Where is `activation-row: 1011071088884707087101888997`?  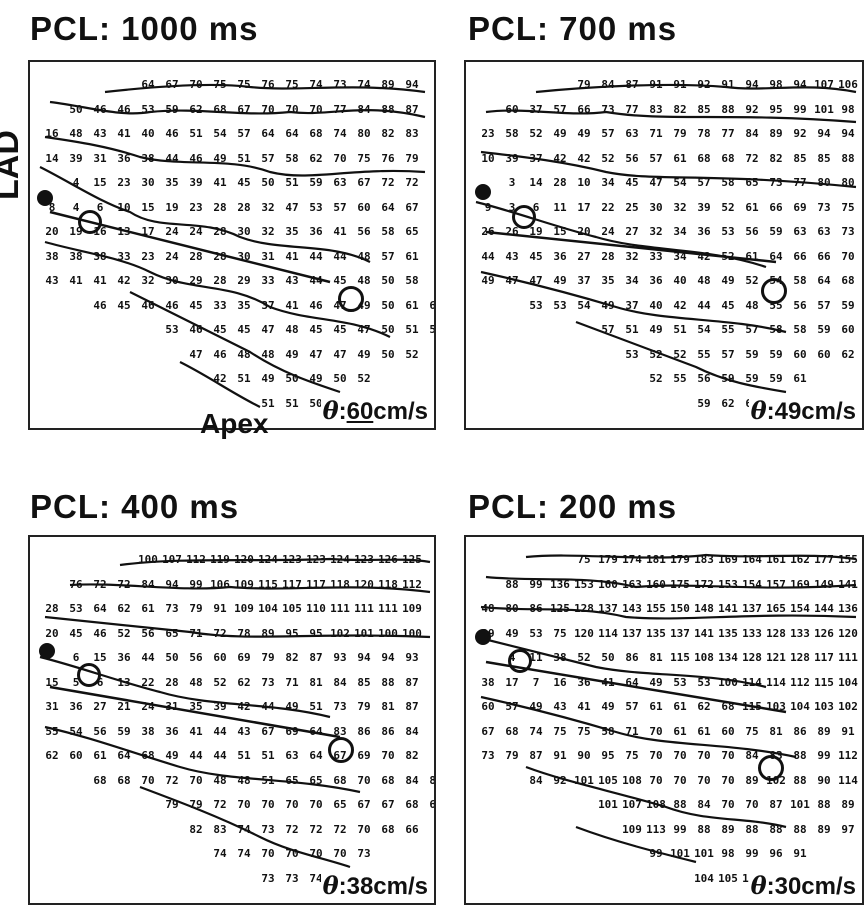
activation-row: 1011071088884707087101888997 is located at coordinates (729, 804).